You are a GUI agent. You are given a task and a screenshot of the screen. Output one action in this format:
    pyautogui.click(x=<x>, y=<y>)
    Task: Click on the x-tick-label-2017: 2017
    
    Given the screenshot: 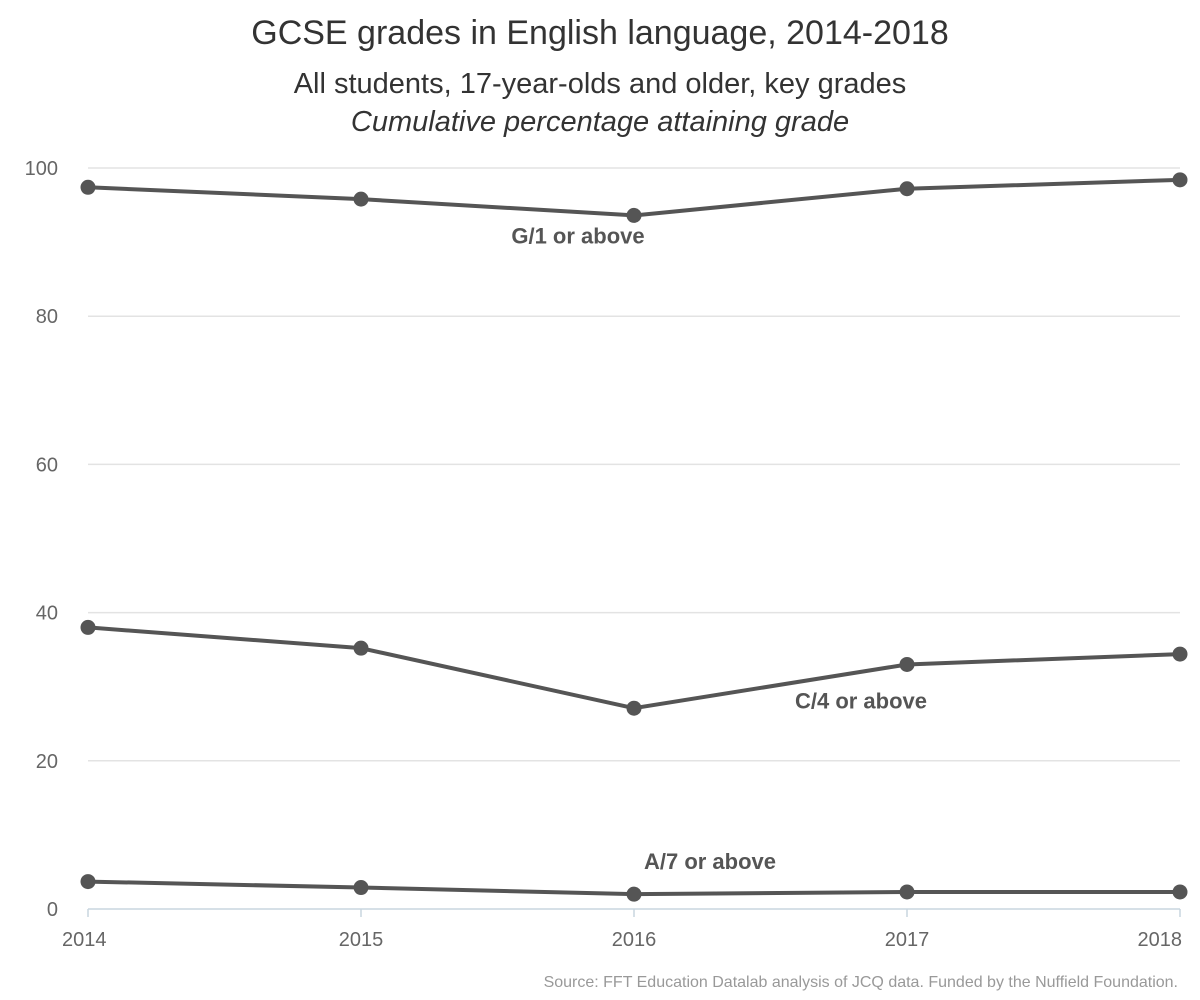 What is the action you would take?
    pyautogui.click(x=907, y=940)
    